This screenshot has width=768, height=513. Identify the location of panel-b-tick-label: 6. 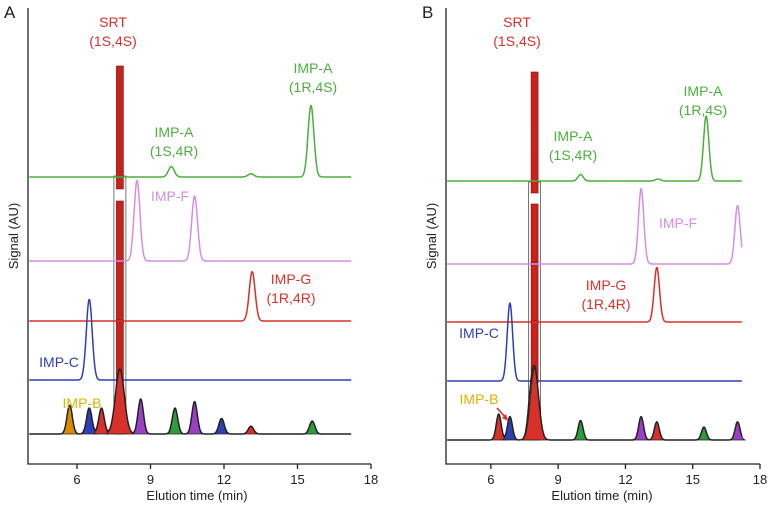
(490, 479).